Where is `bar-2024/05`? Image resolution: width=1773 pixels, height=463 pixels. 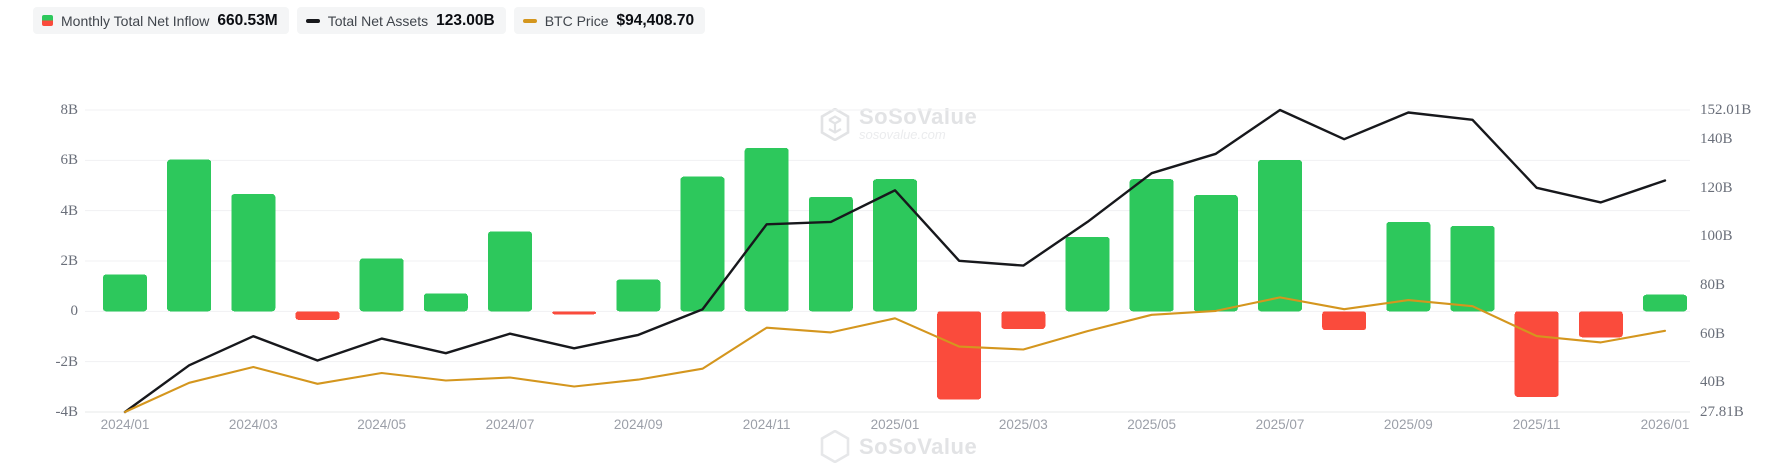
bar-2024/05 is located at coordinates (381, 285).